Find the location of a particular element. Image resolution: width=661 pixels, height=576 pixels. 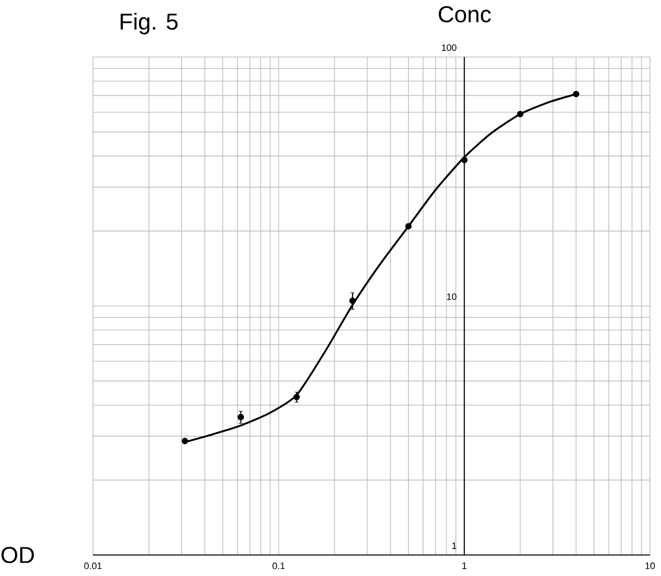

y-axis-title: Conc is located at coordinates (464, 14).